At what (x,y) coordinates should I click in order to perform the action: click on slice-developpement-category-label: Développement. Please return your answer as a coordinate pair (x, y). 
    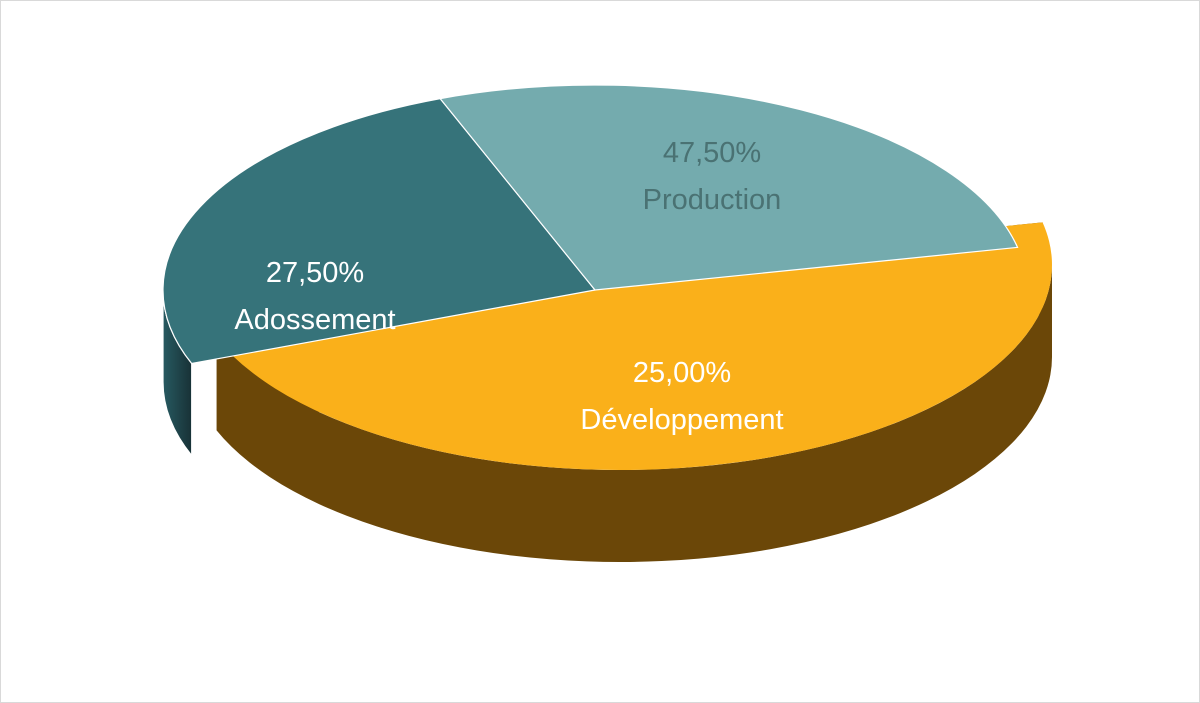
    Looking at the image, I should click on (681, 420).